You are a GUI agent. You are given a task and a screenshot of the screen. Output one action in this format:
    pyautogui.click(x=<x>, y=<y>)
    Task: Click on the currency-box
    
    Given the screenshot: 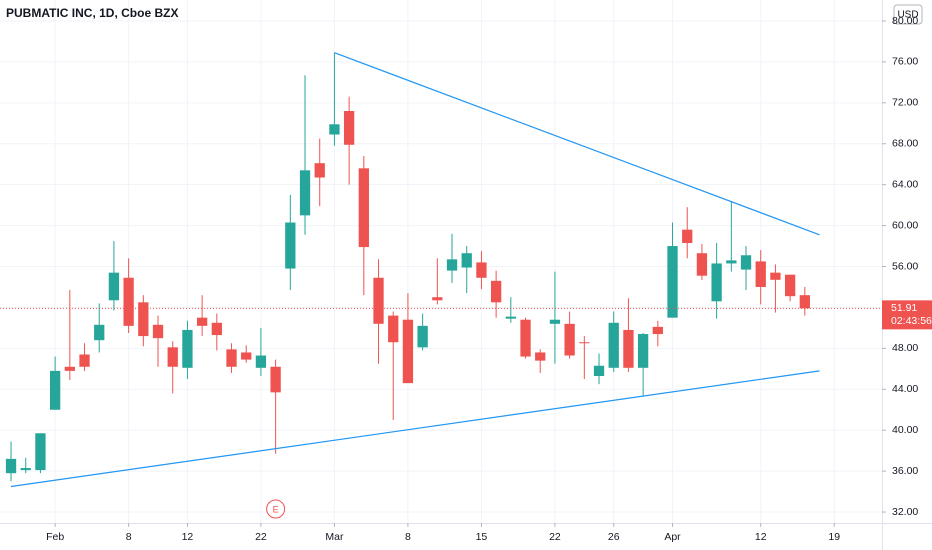 What is the action you would take?
    pyautogui.click(x=908, y=14)
    